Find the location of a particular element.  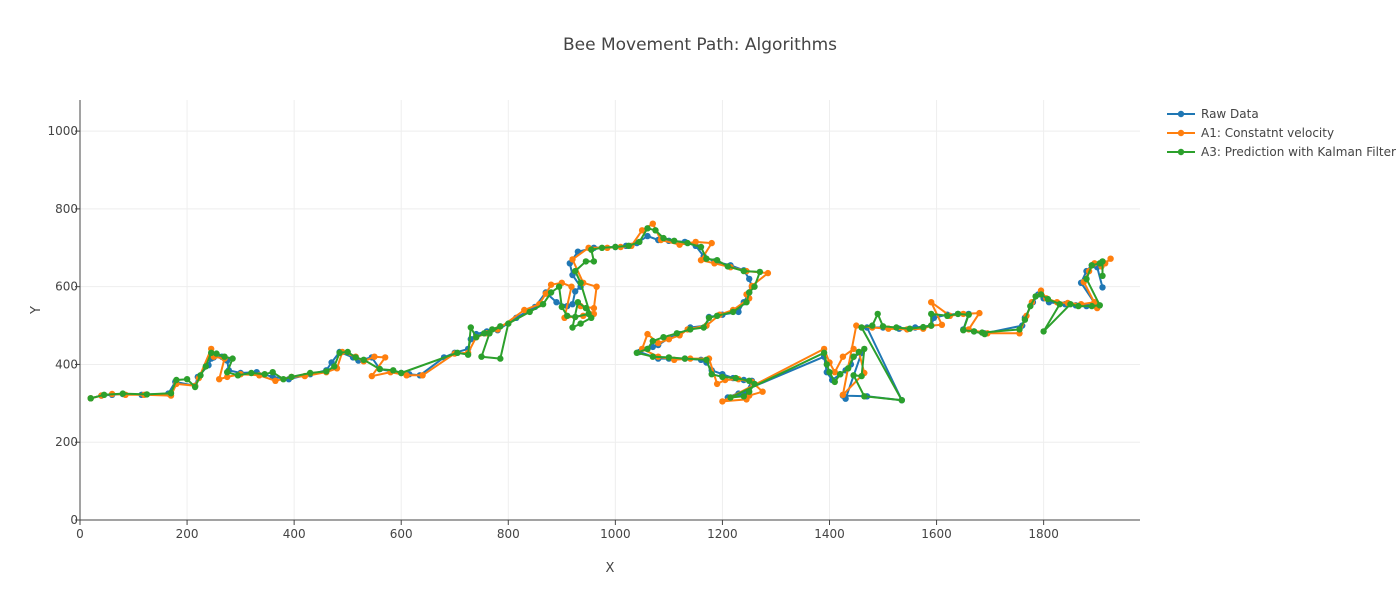

x-tick-label: 1600 is located at coordinates (936, 534).